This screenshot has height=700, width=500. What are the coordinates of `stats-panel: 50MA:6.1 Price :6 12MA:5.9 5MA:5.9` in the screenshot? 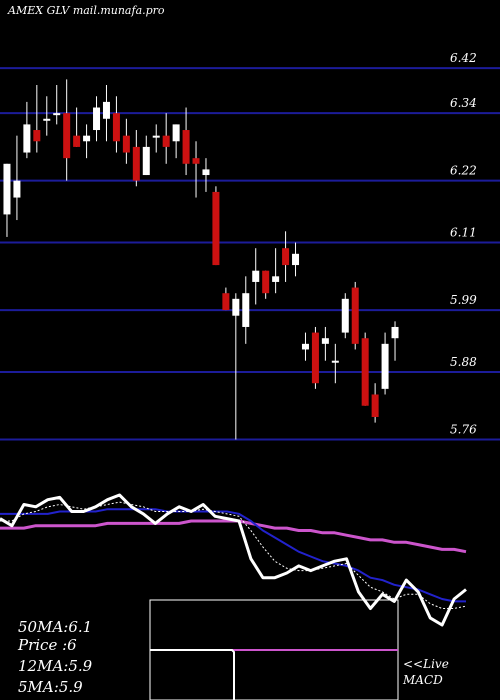 It's located at (55, 657).